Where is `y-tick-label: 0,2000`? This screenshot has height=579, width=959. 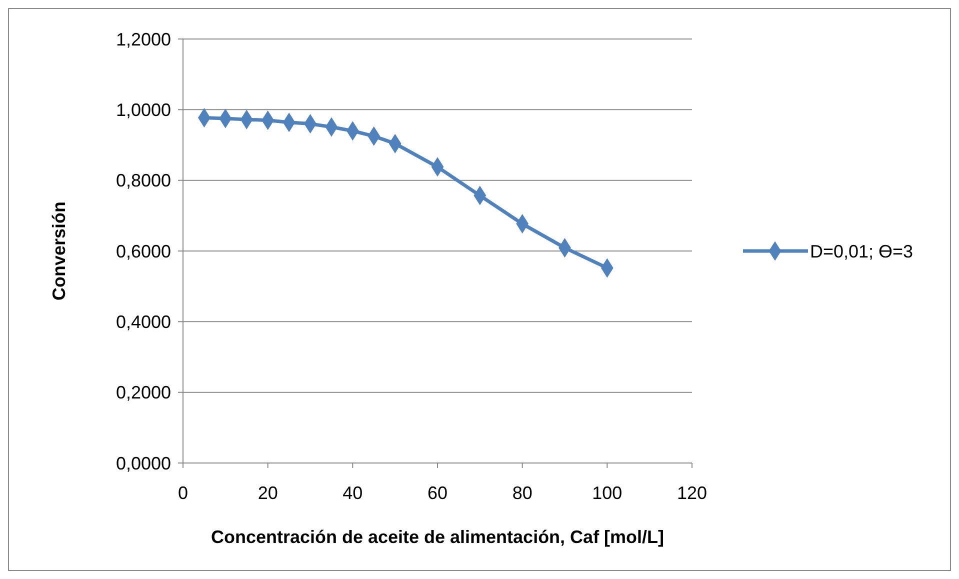
y-tick-label: 0,2000 is located at coordinates (143, 392).